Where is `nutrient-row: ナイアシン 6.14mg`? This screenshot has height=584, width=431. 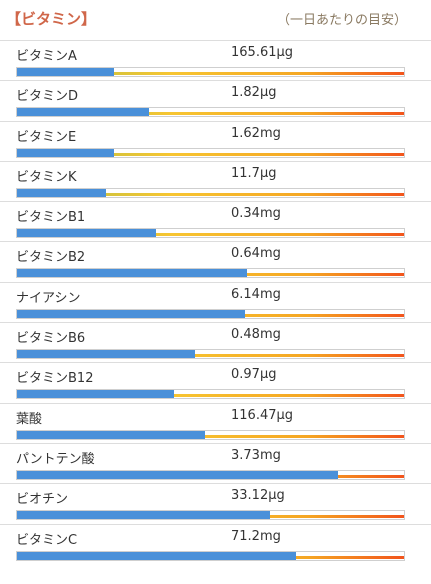 nutrient-row: ナイアシン 6.14mg is located at coordinates (215, 301).